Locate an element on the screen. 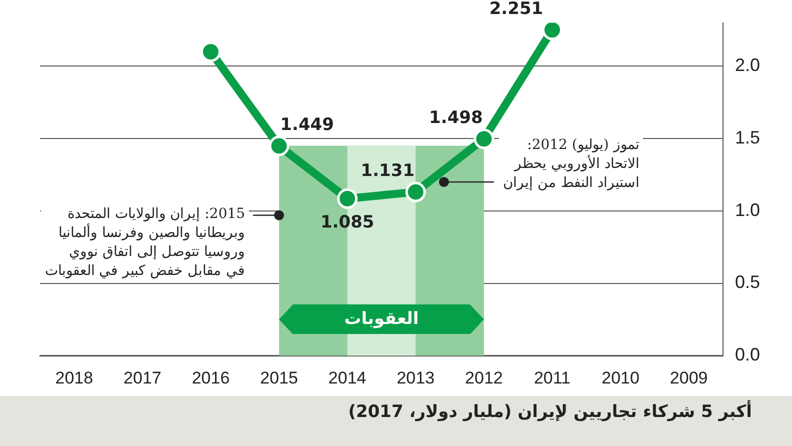 The image size is (792, 446). x-tick-label: 2018 is located at coordinates (74, 378).